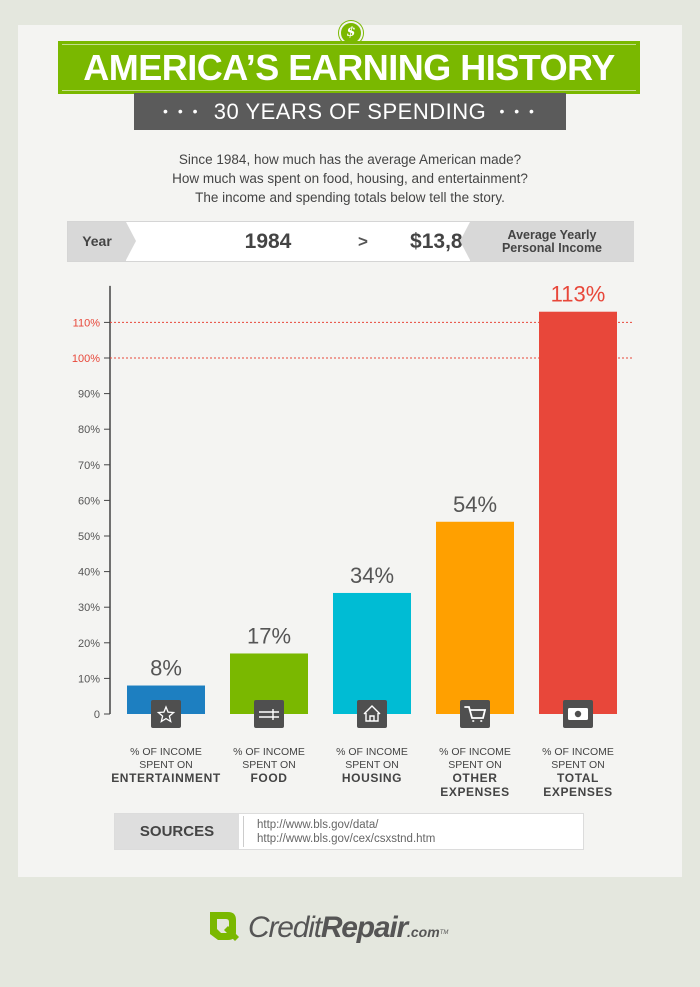 Image resolution: width=700 pixels, height=987 pixels. I want to click on category-label-3-line-2: SPENT ON, so click(371, 765).